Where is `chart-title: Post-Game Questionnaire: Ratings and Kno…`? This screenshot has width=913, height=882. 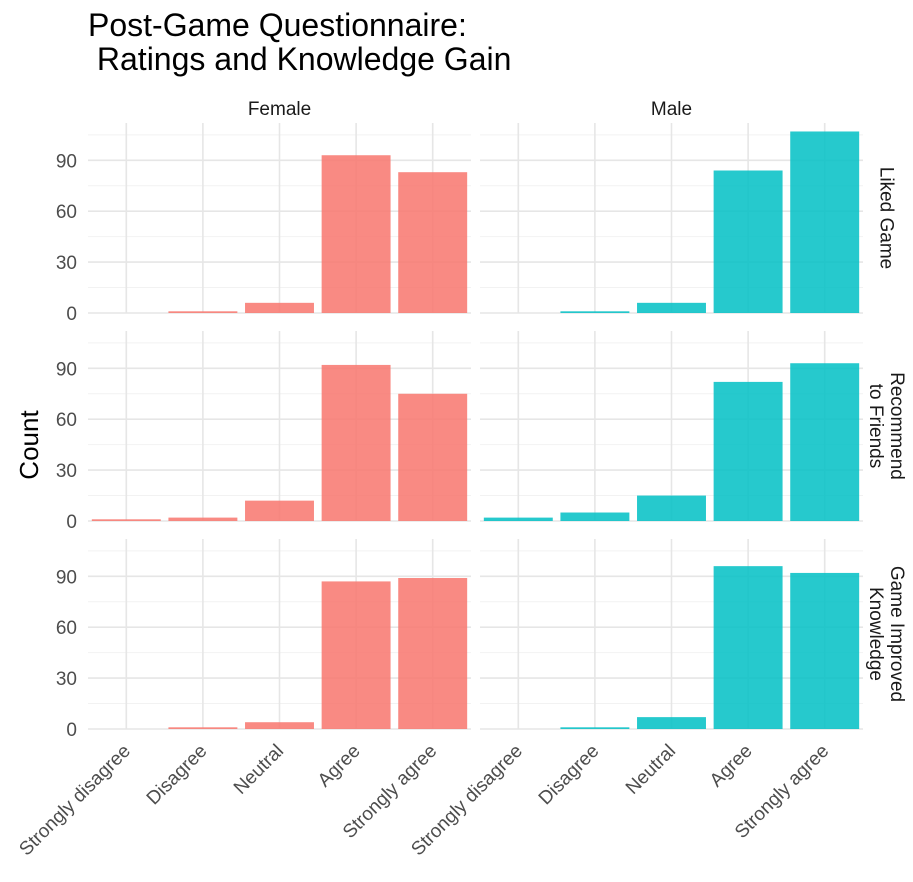 chart-title: Post-Game Questionnaire: Ratings and Kno… is located at coordinates (299, 42).